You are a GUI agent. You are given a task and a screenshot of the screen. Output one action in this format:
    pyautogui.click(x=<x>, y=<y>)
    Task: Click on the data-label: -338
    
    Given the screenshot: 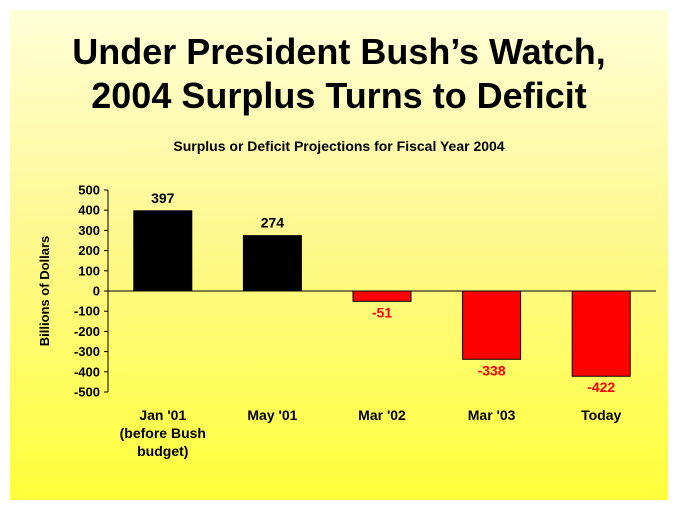 What is the action you would take?
    pyautogui.click(x=492, y=370)
    